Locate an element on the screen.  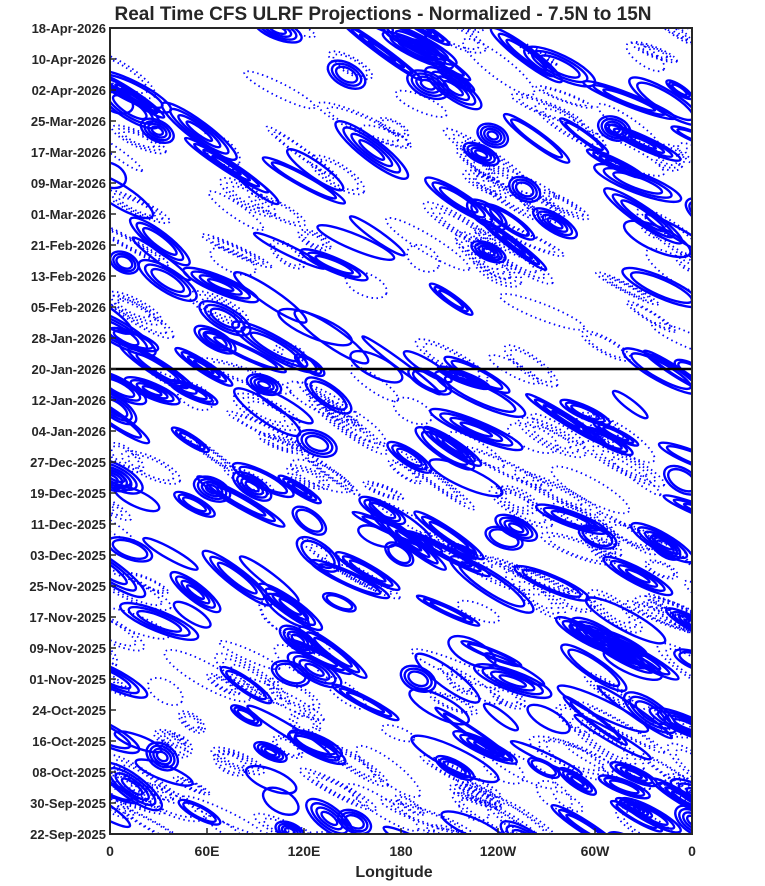
x-axis-label: Longitude is located at coordinates (393, 872).